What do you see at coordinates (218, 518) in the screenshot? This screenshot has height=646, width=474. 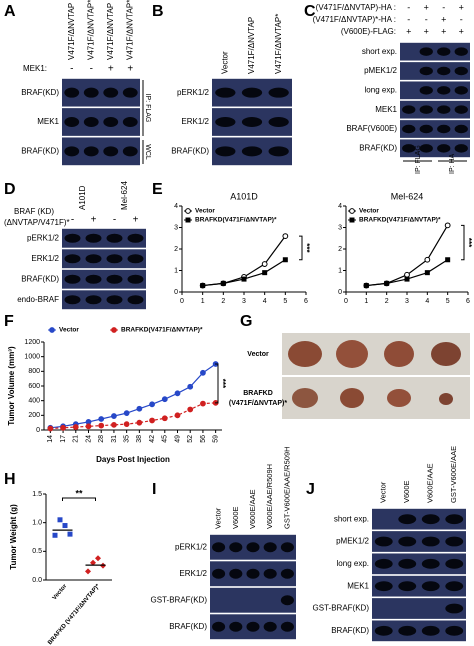 I see `column-label: Vector` at bounding box center [218, 518].